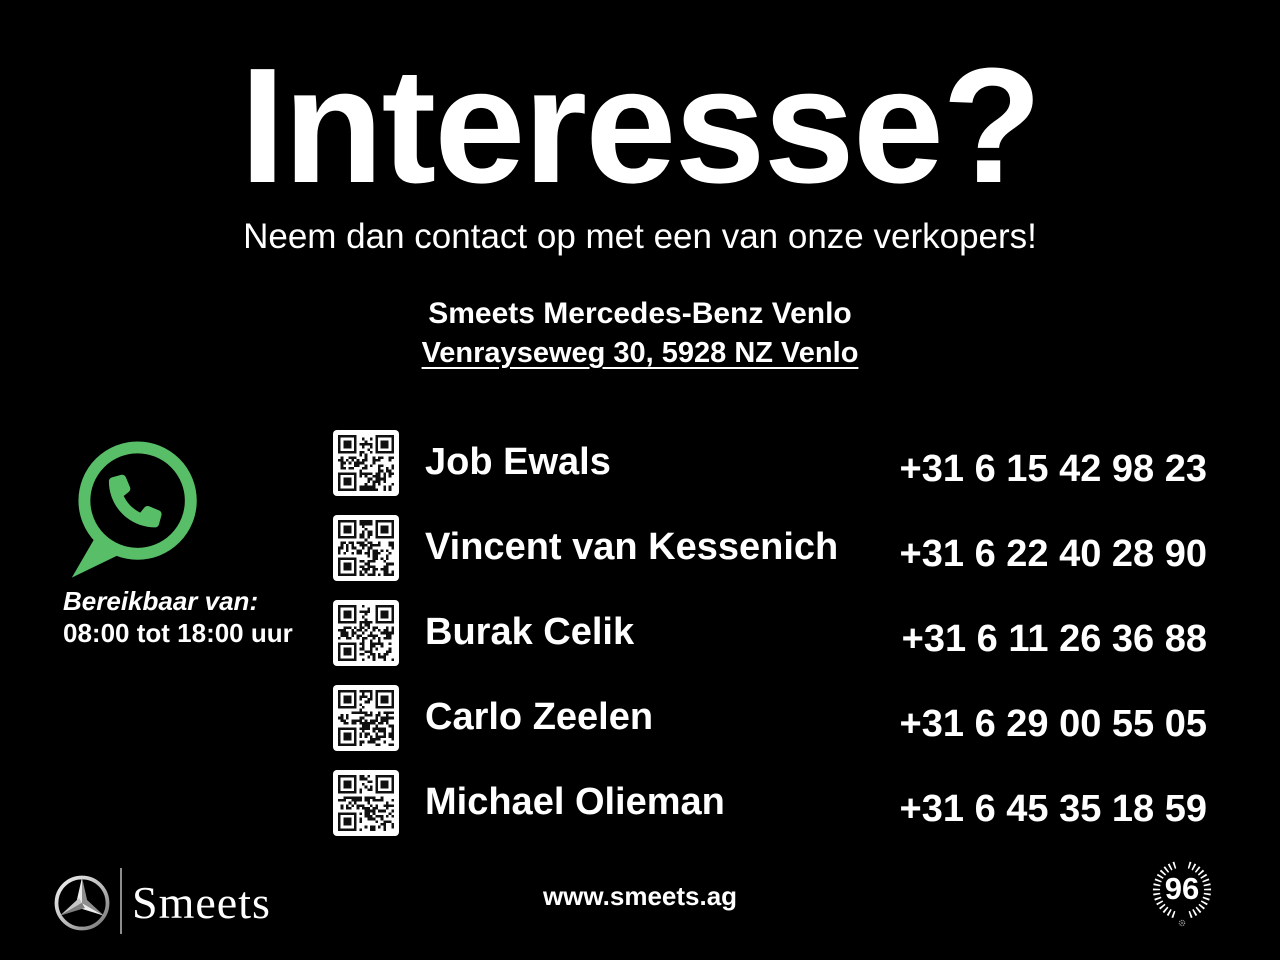  What do you see at coordinates (640, 313) in the screenshot?
I see `dealer-name: Smeets Mercedes-Benz Venlo` at bounding box center [640, 313].